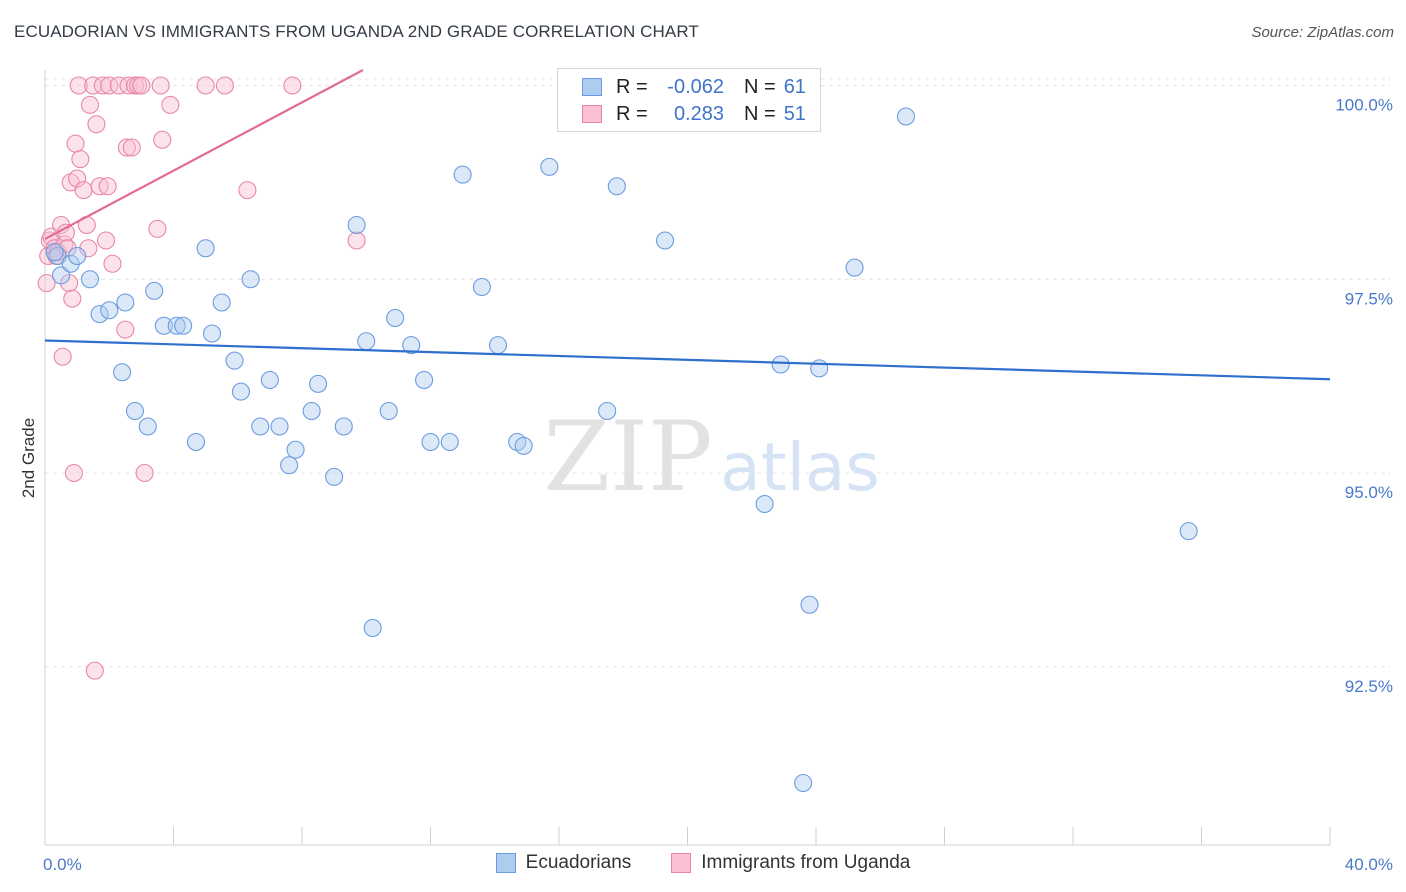 This screenshot has height=892, width=1406. What do you see at coordinates (204, 154) in the screenshot?
I see `uganda-trend-line` at bounding box center [204, 154].